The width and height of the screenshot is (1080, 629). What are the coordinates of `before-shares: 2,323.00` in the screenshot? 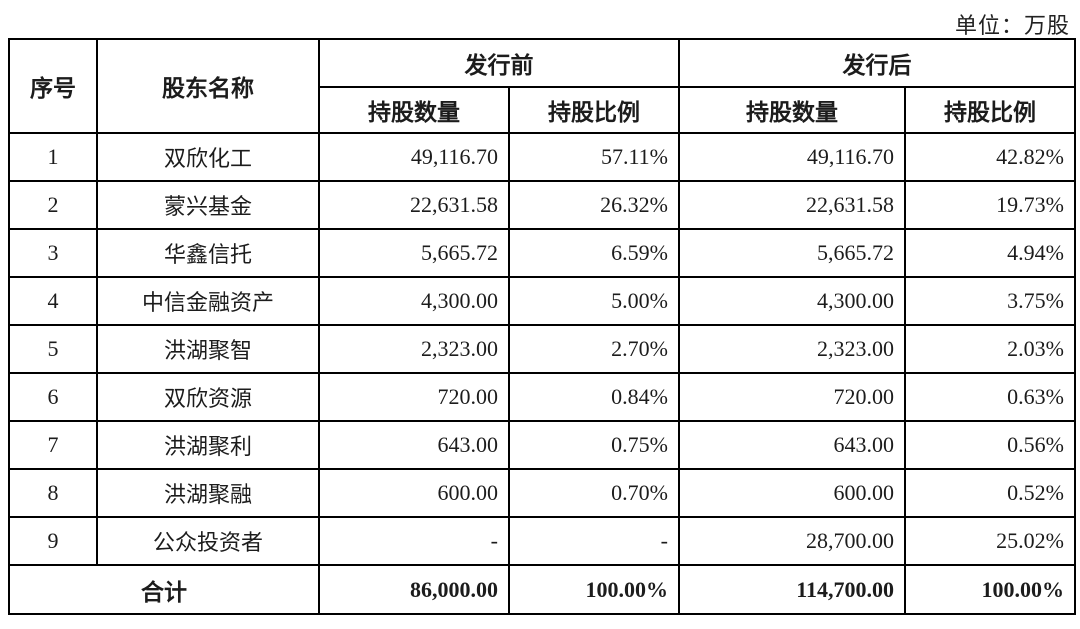 It's located at (414, 349).